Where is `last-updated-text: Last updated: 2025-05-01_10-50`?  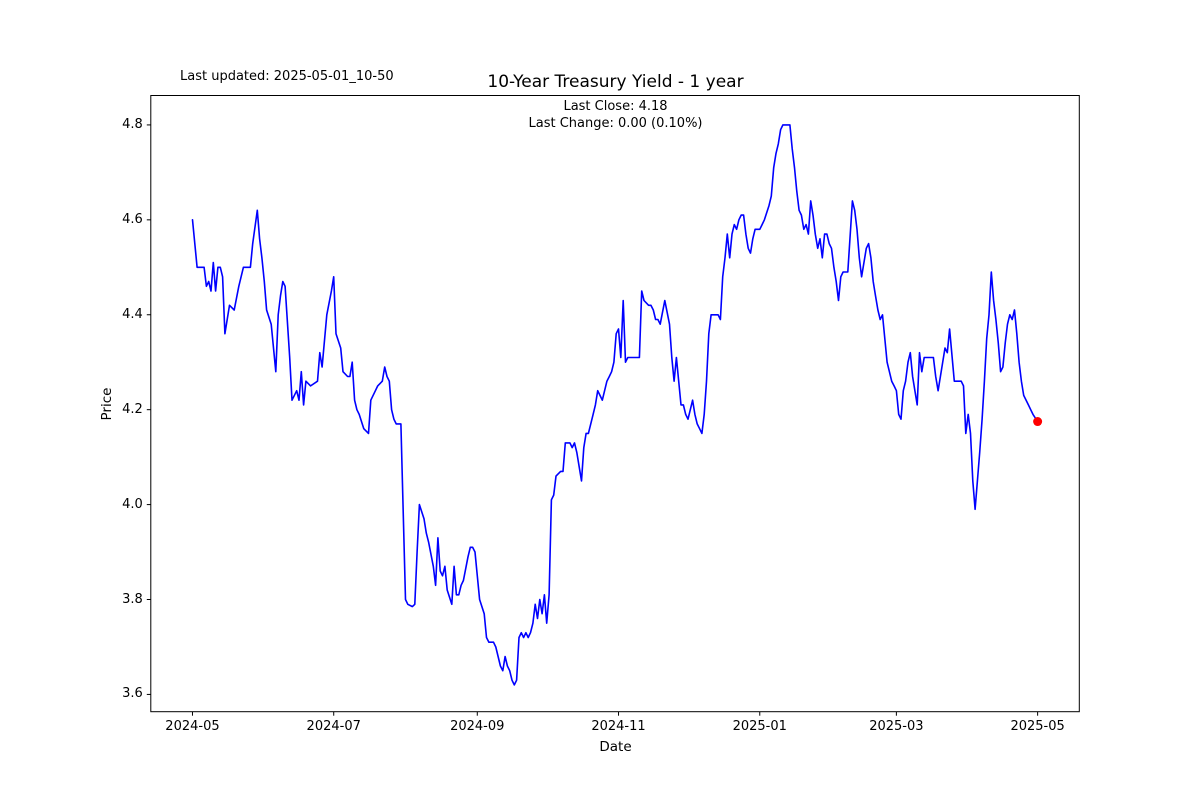 last-updated-text: Last updated: 2025-05-01_10-50 is located at coordinates (287, 76).